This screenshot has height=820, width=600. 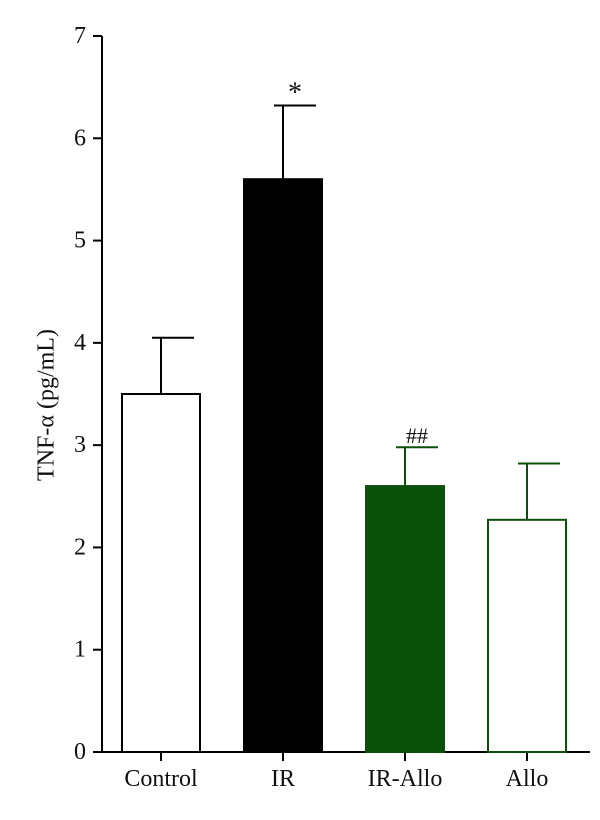 I want to click on y-axis: 0 1 2 3 4 5 6 7, so click(x=88, y=394).